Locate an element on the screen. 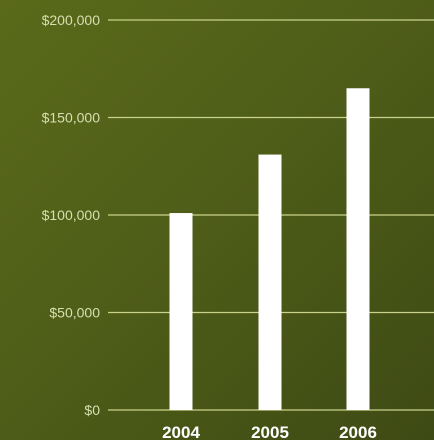 The image size is (434, 440). x-axis-category-labels: 2004 2005 2006 is located at coordinates (269, 431).